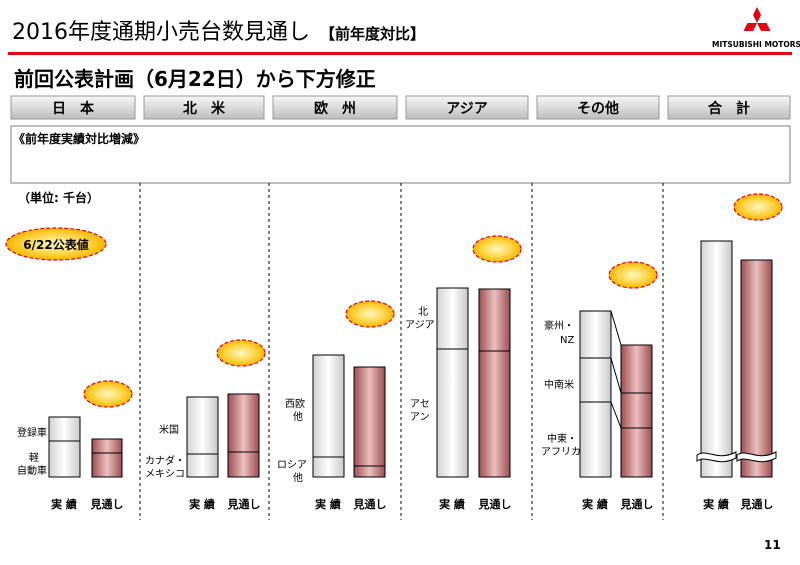 This screenshot has width=800, height=565. What do you see at coordinates (595, 504) in the screenshot?
I see `x-label-others-actual: 実 績` at bounding box center [595, 504].